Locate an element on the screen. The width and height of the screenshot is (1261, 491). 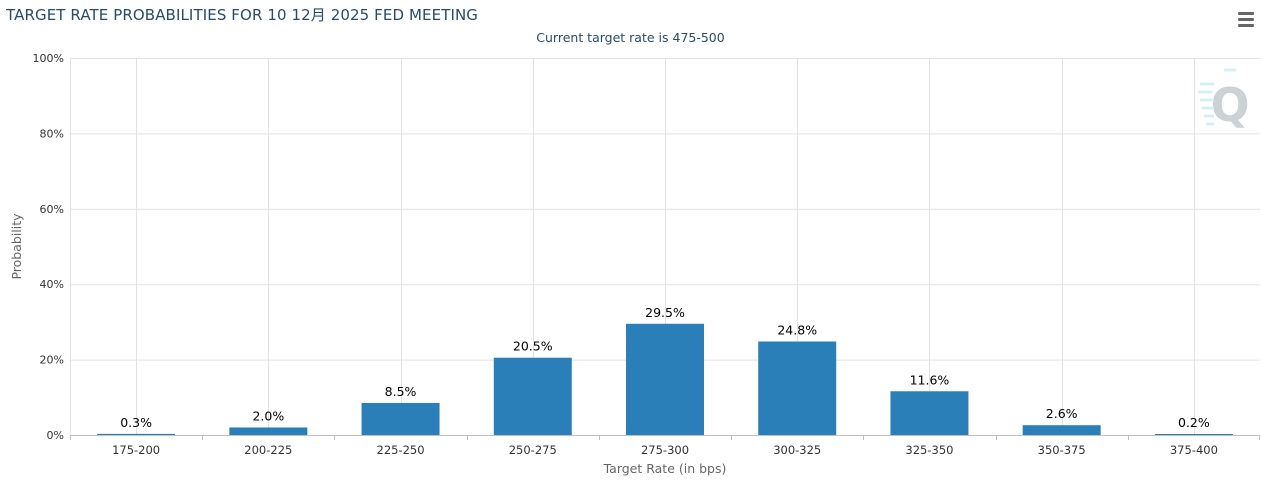
x-tick-label: 375-400 is located at coordinates (1194, 450).